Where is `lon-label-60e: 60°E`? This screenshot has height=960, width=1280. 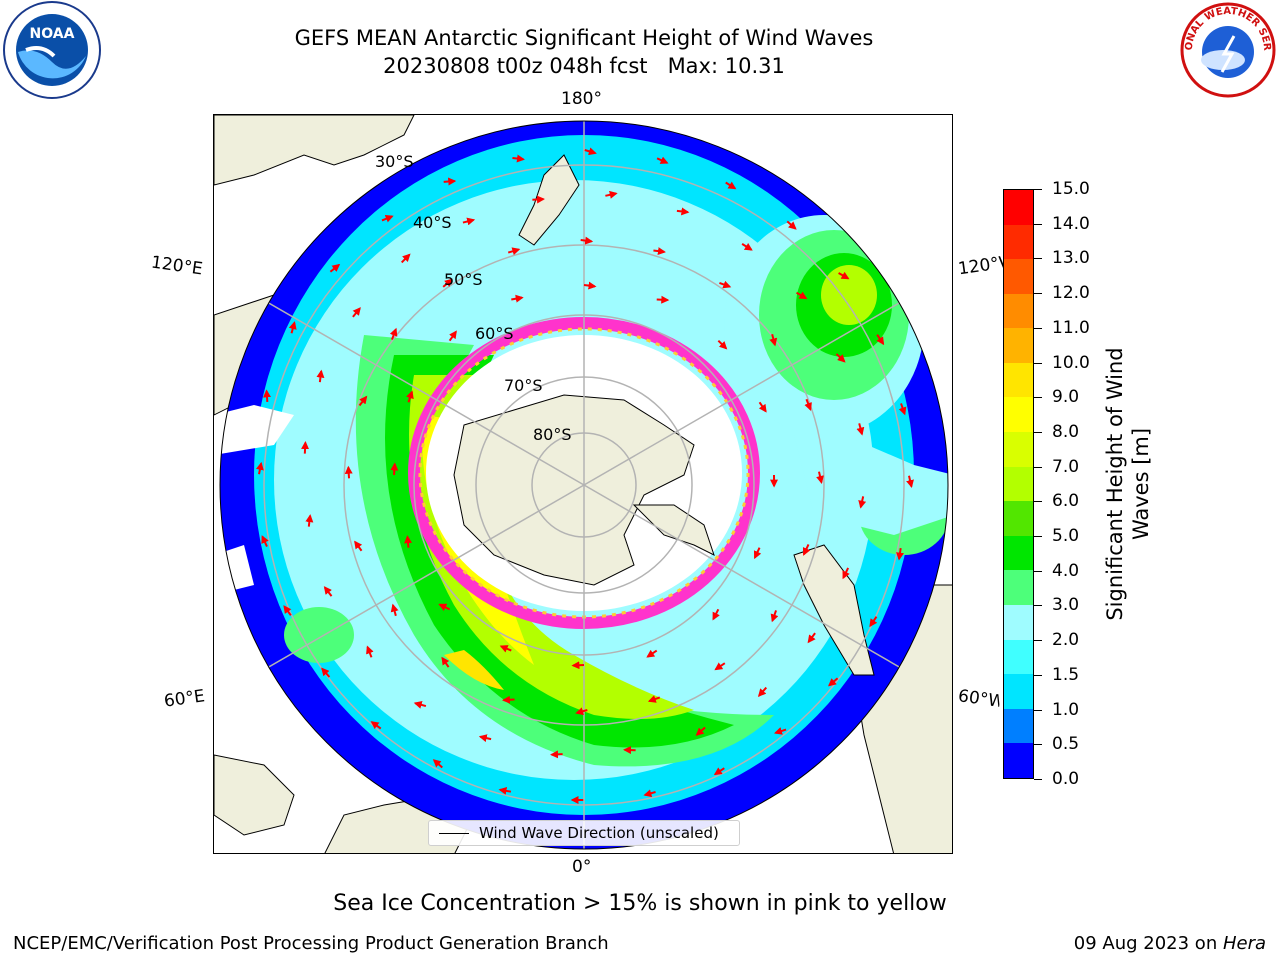 lon-label-60e: 60°E is located at coordinates (184, 699).